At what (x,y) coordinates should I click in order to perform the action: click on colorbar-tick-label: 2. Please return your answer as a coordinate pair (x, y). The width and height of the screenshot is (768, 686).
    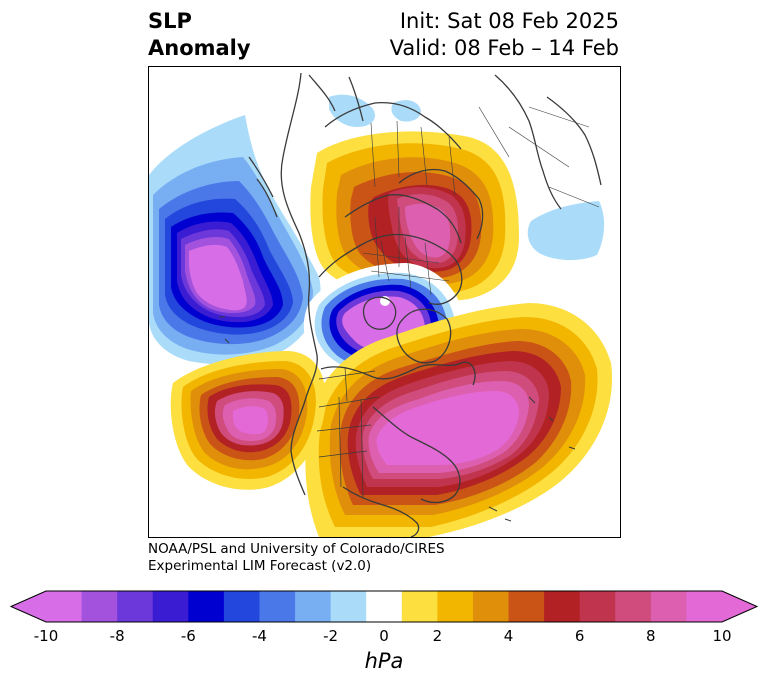
    Looking at the image, I should click on (437, 636).